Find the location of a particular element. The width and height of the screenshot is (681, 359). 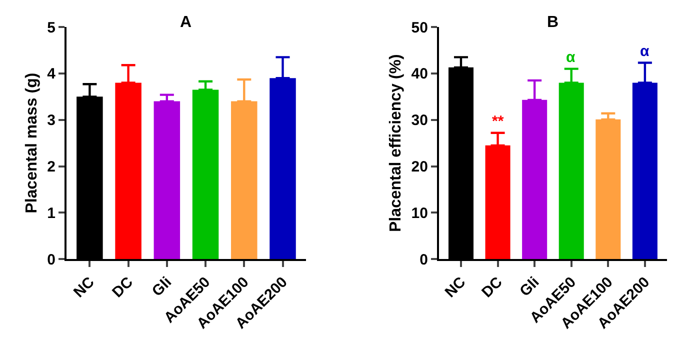

y-tick-label: 4 is located at coordinates (51, 74).